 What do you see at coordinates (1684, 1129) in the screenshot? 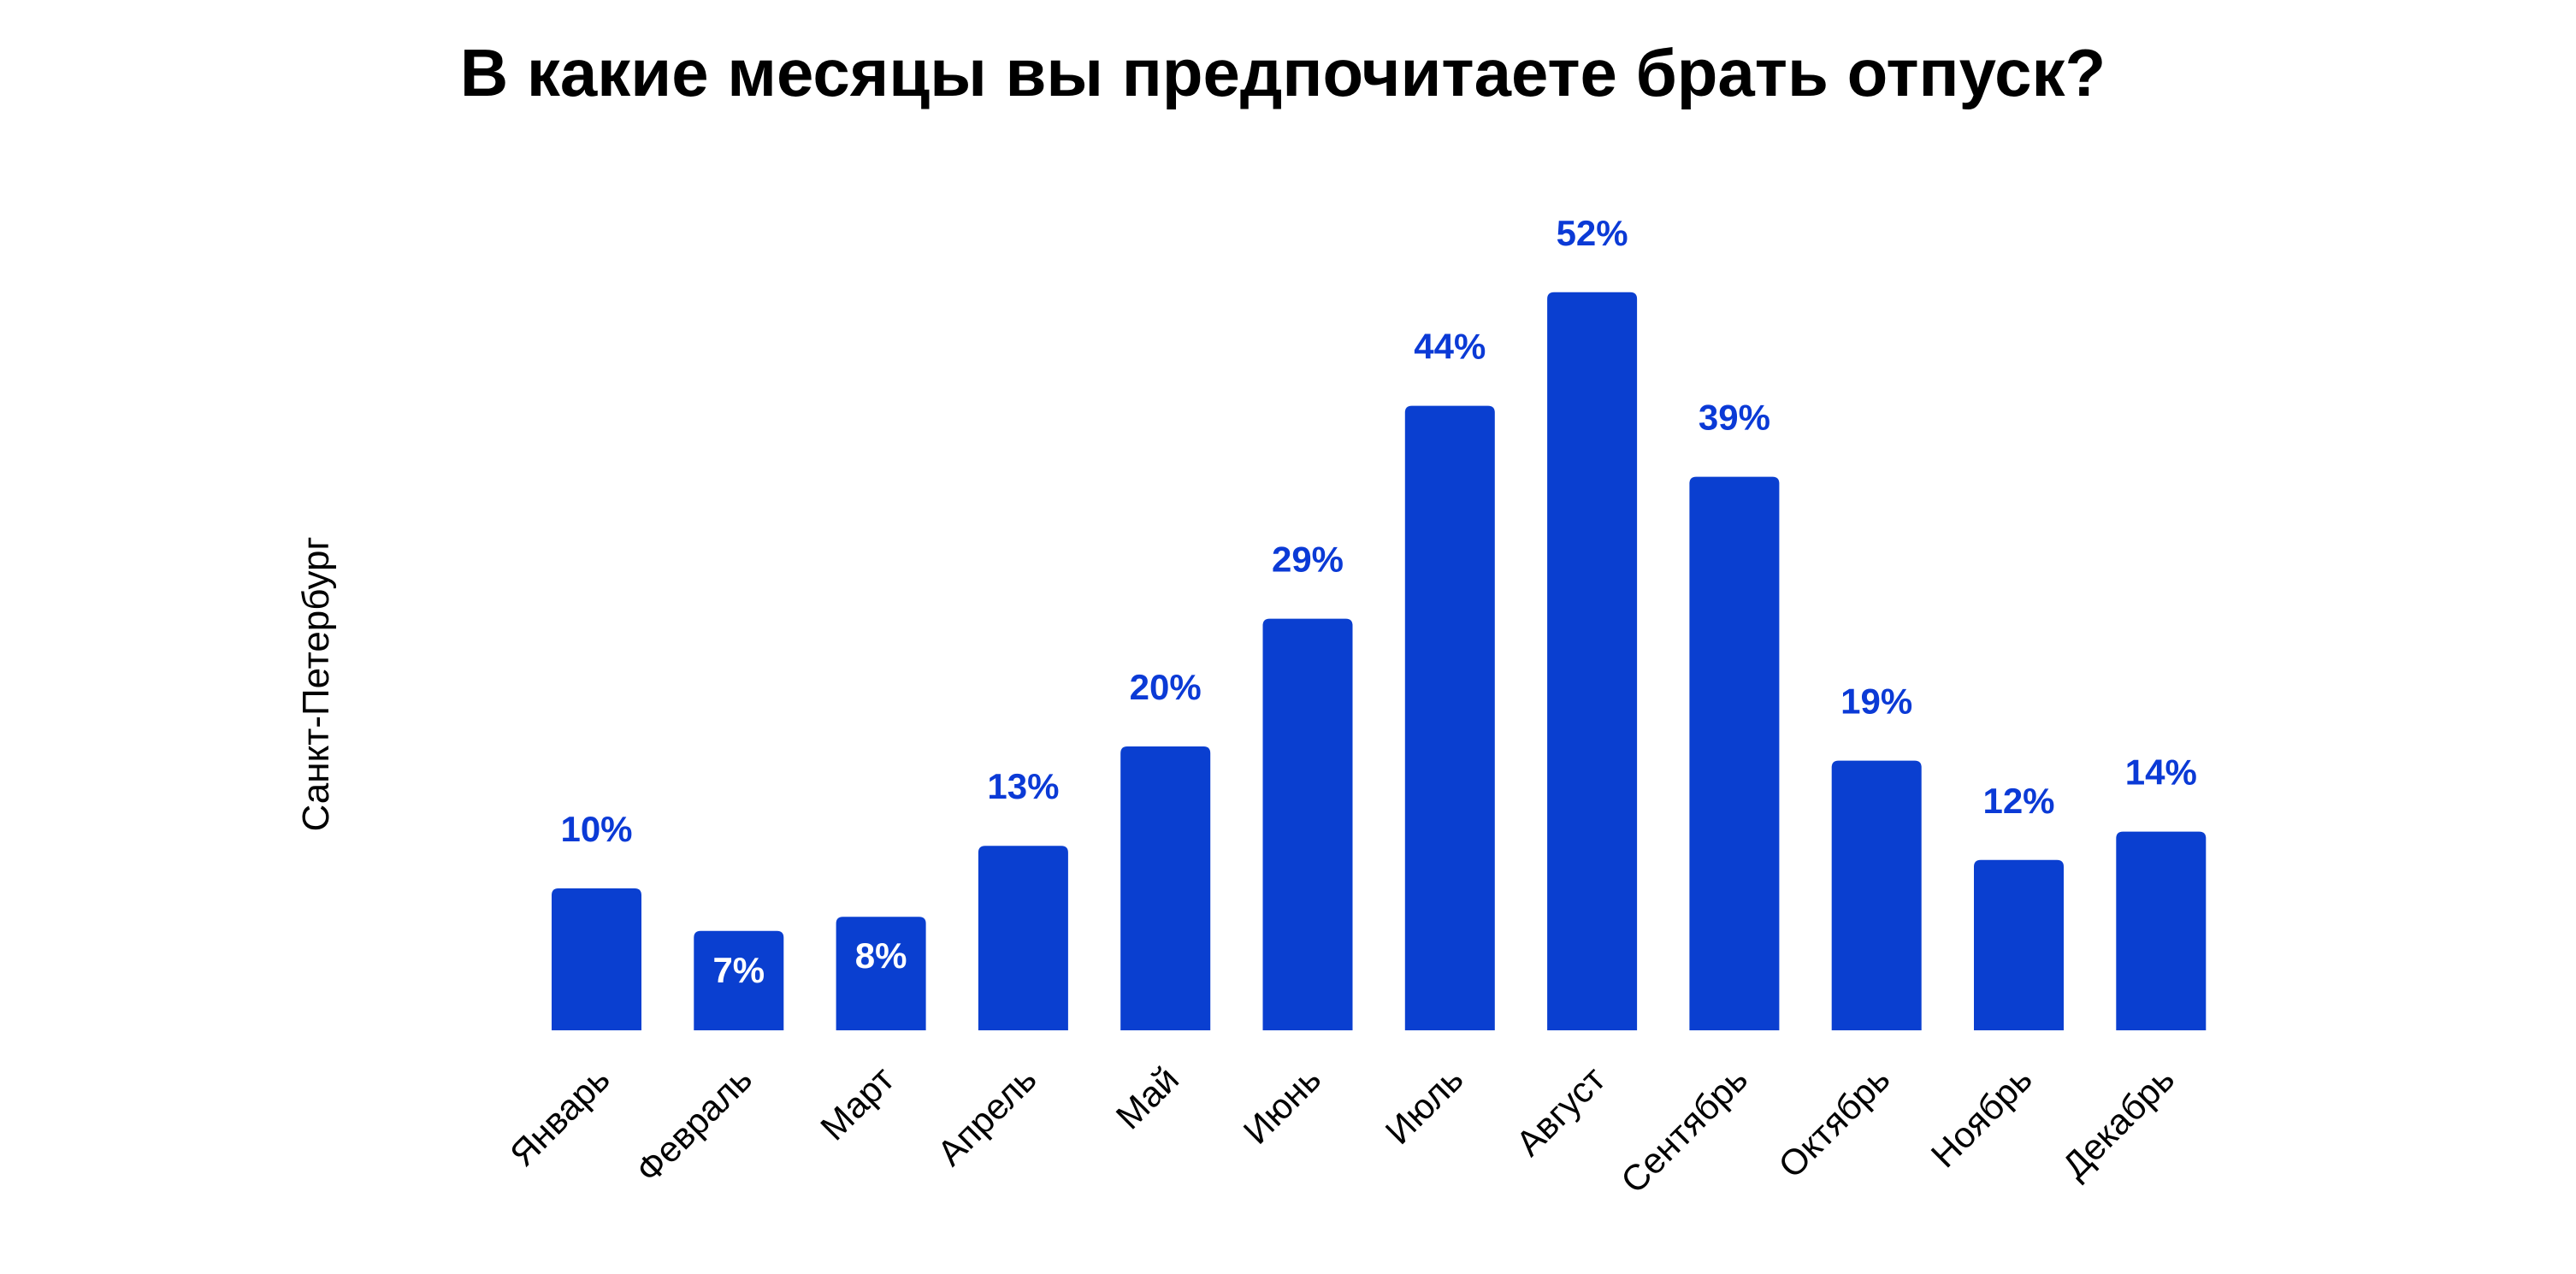
I see `x-tick-label: Сентябрь` at bounding box center [1684, 1129].